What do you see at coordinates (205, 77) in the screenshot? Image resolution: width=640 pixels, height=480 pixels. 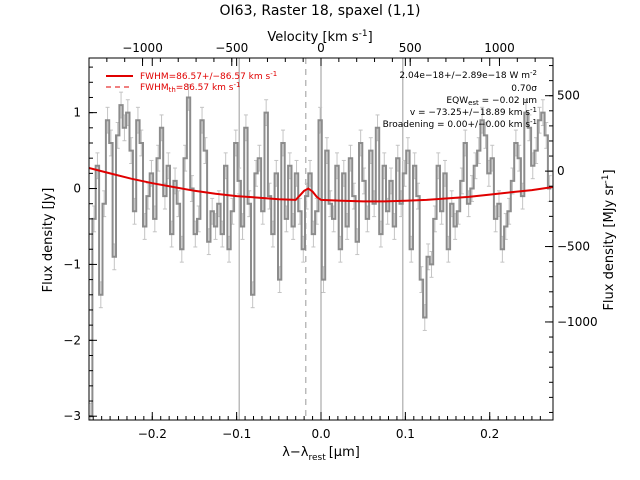 I see `legend-entry-fwhm-text: FWHM=86.57+/−86.57 km s` at bounding box center [205, 77].